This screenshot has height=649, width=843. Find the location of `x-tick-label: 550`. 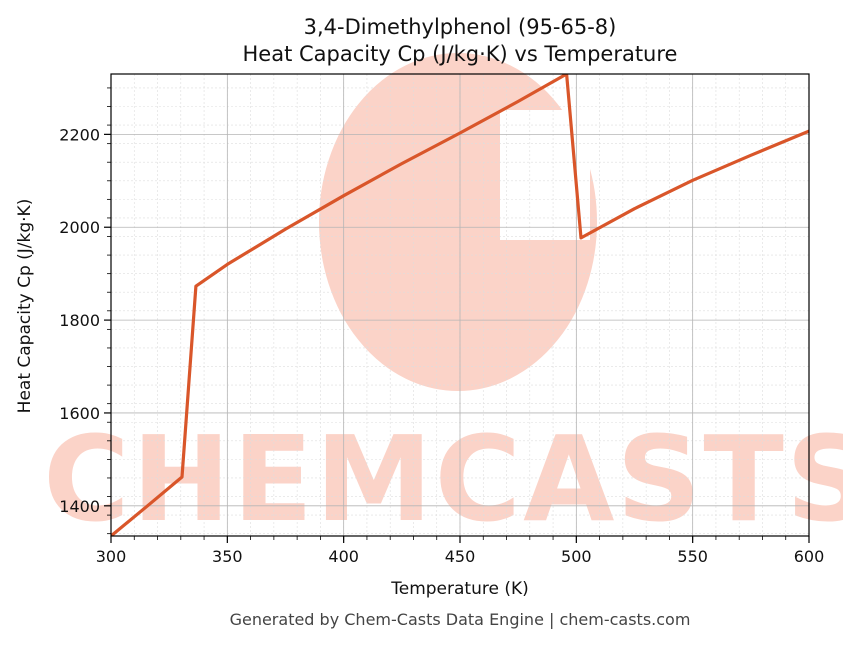

x-tick-label: 550 is located at coordinates (692, 556).